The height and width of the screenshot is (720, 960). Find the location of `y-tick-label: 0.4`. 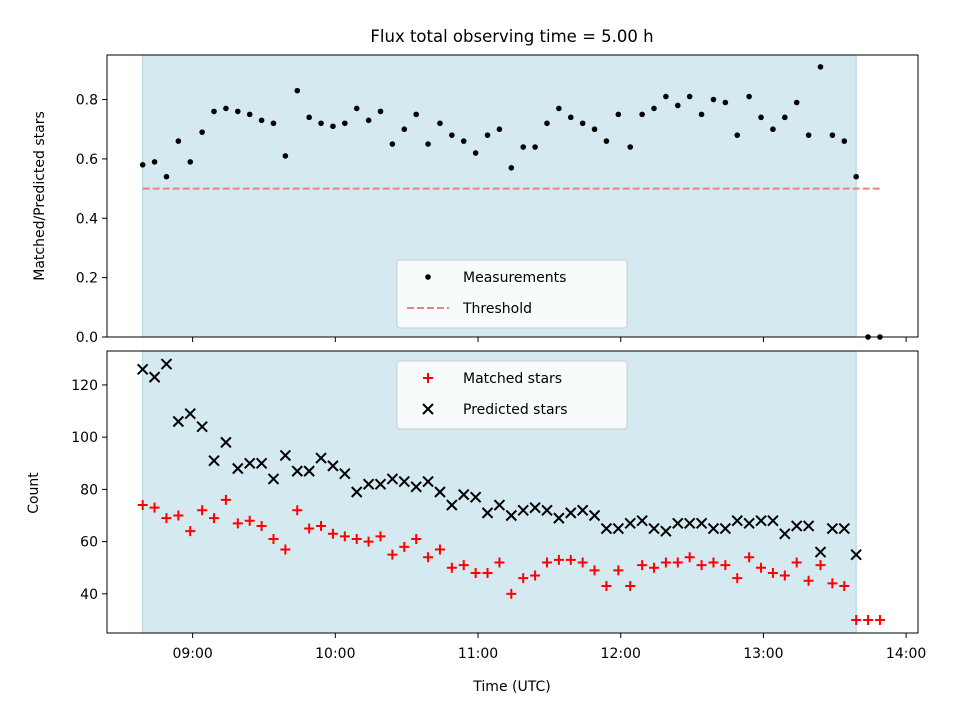

y-tick-label: 0.4 is located at coordinates (87, 219).